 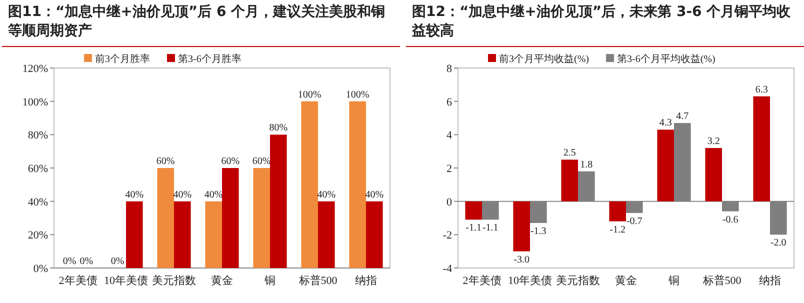 I want to click on y-tick-label: -4, so click(x=447, y=269).